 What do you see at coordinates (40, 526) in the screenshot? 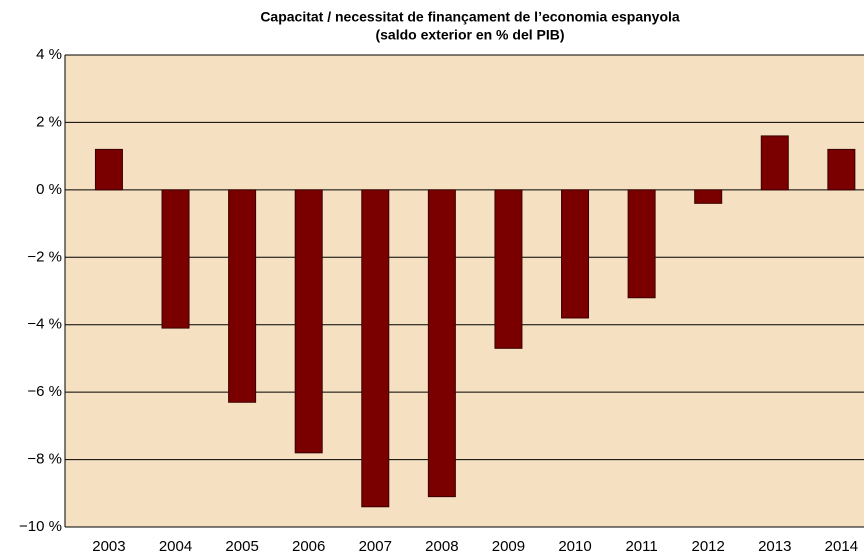
I see `y-tick-label: −10 %` at bounding box center [40, 526].